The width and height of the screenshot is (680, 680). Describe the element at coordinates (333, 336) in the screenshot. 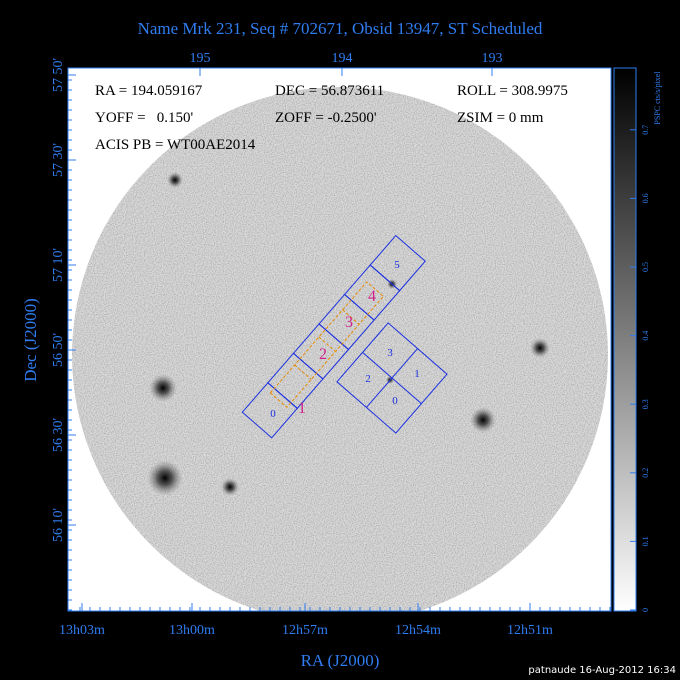

I see `s-array` at that location.